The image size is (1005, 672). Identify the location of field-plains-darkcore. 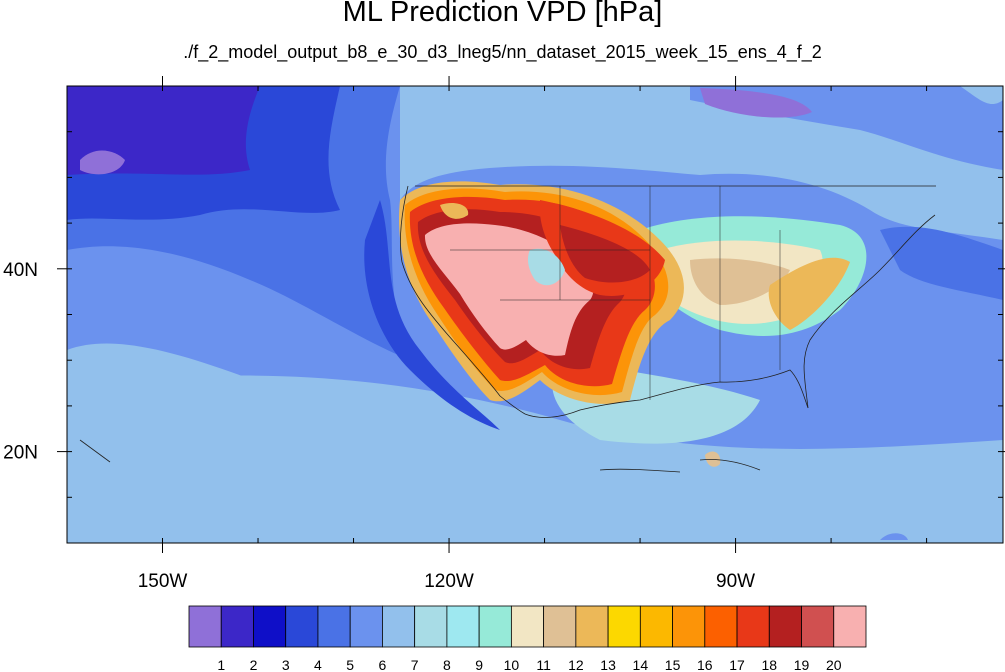
(605, 254).